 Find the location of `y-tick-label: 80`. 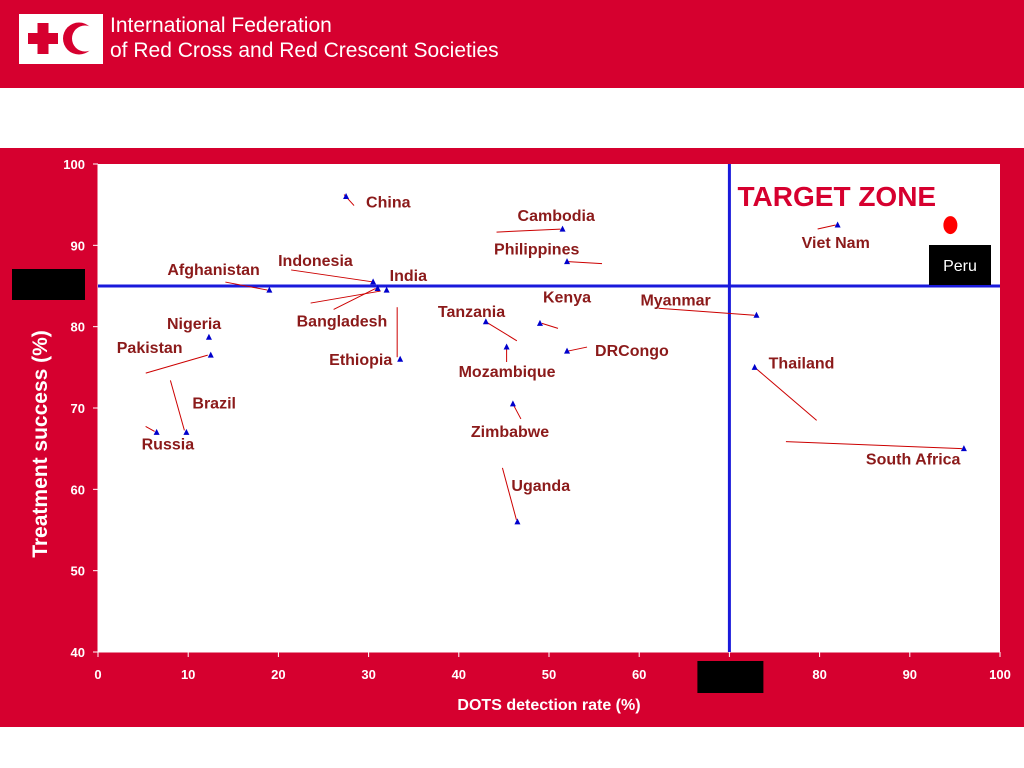

y-tick-label: 80 is located at coordinates (78, 327).